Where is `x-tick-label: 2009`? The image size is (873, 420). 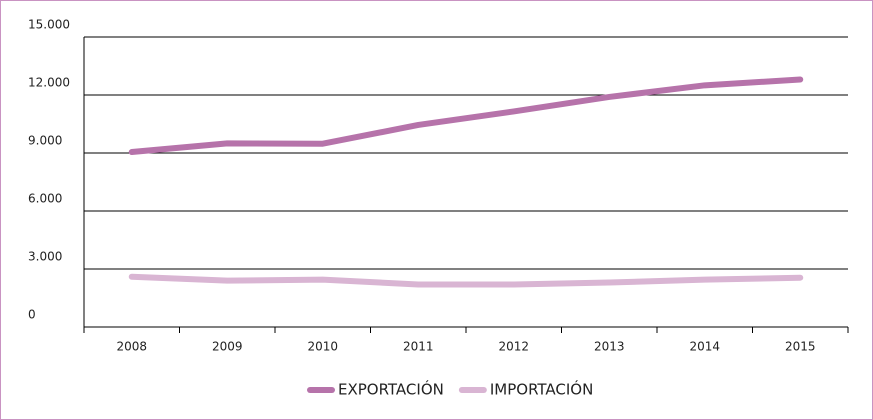 x-tick-label: 2009 is located at coordinates (227, 347).